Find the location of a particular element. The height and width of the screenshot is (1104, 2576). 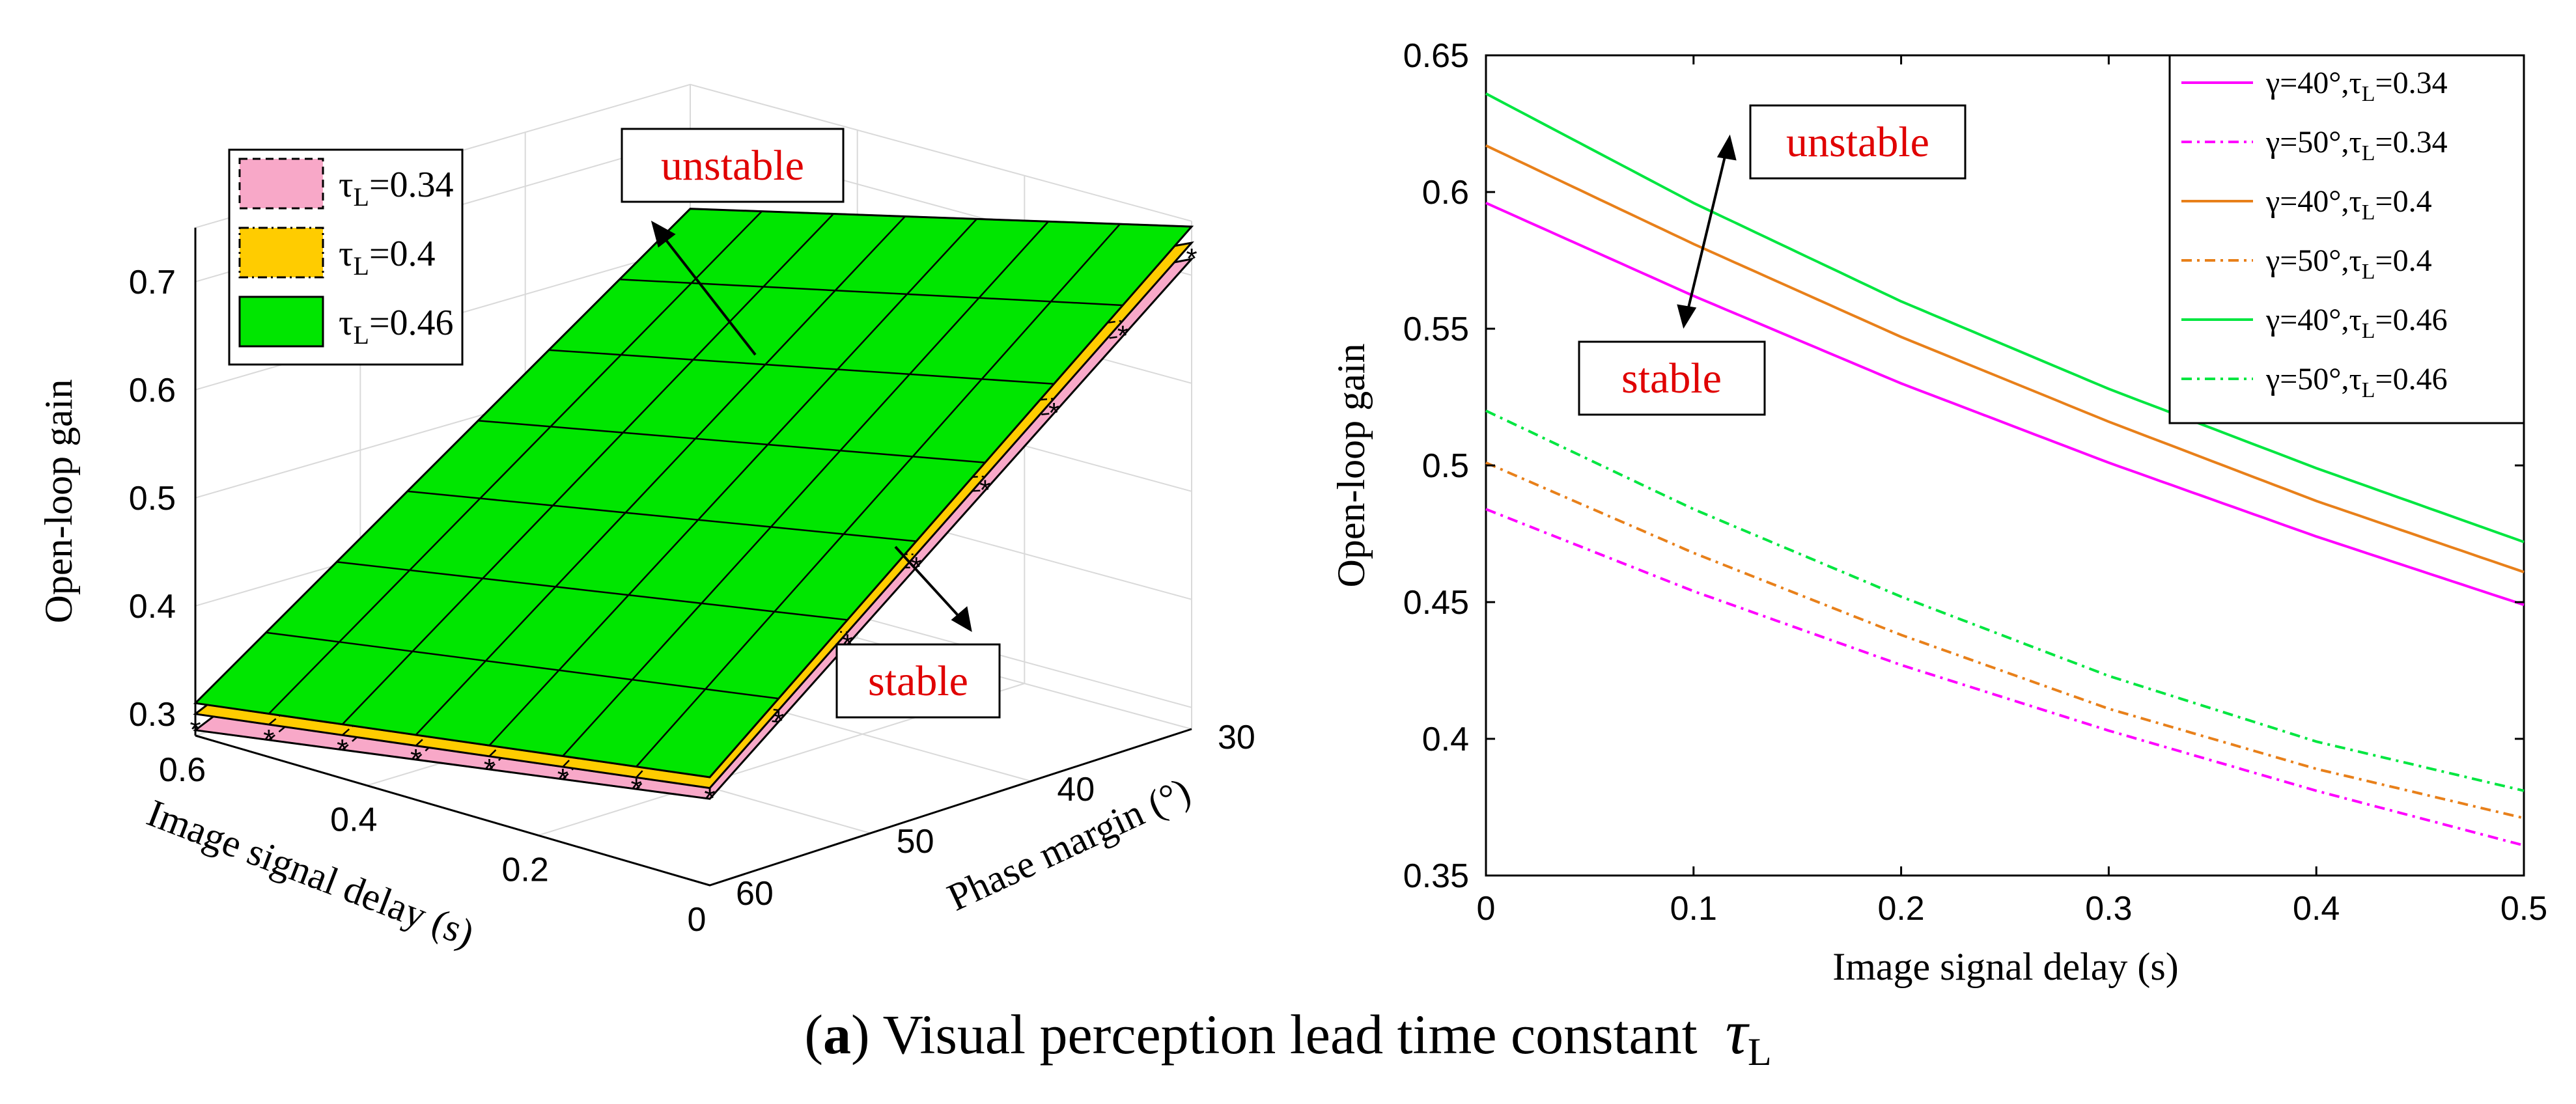

surface-legend-label: τL=0.34 is located at coordinates (397, 188).